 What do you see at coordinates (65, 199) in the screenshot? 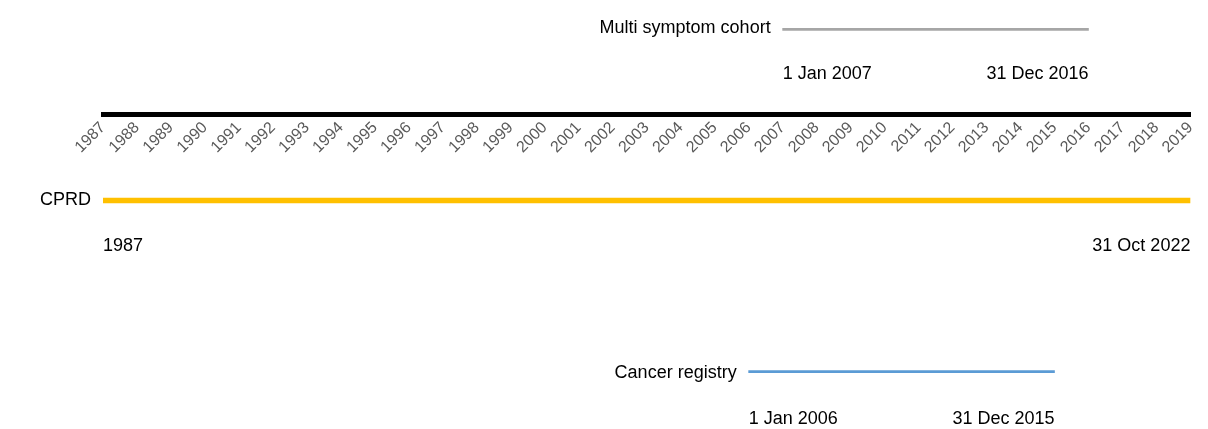
I see `y-tick-label: CPRD` at bounding box center [65, 199].